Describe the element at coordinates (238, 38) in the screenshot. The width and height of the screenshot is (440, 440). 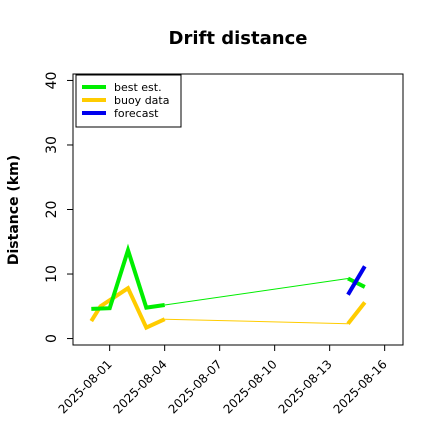
I see `chart-title: Drift distance` at that location.